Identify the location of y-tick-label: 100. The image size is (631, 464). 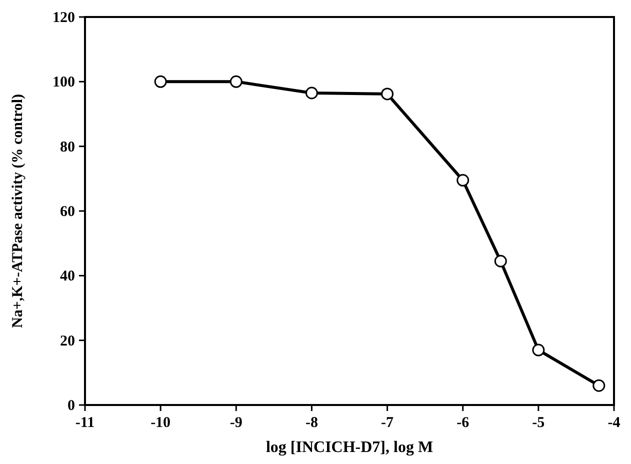
(63, 82).